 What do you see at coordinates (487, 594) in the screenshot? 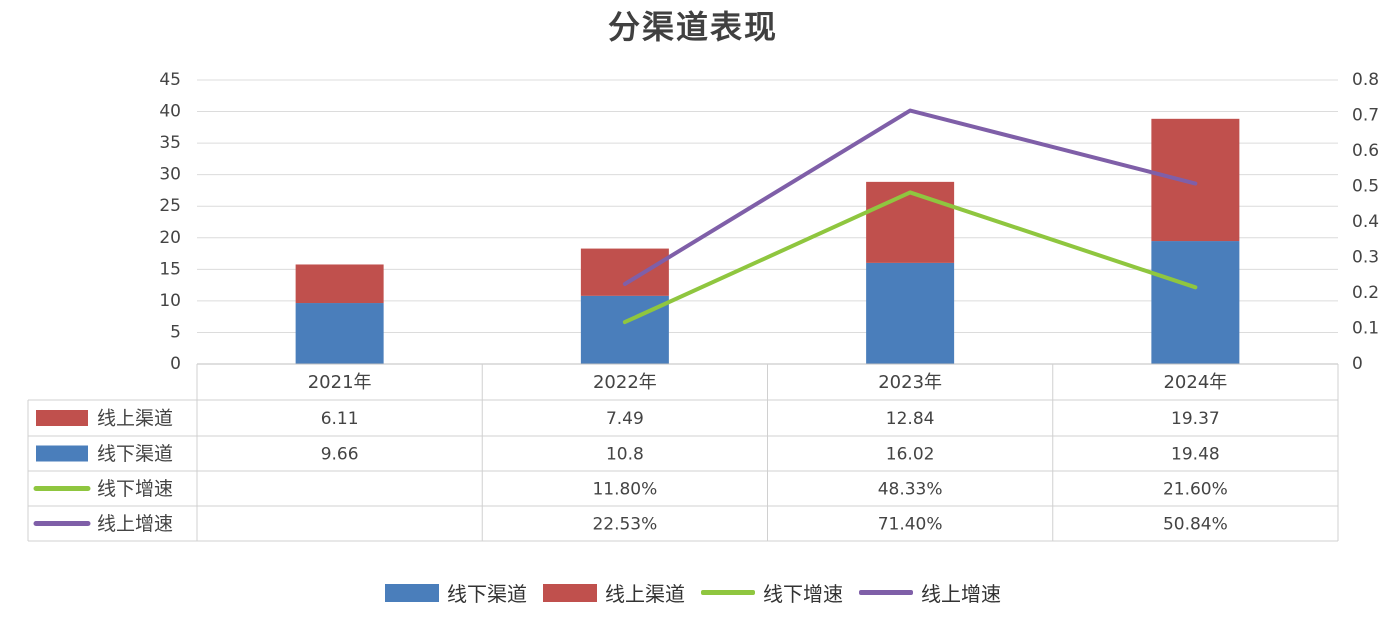
I see `legend-label: 线下渠道` at bounding box center [487, 594].